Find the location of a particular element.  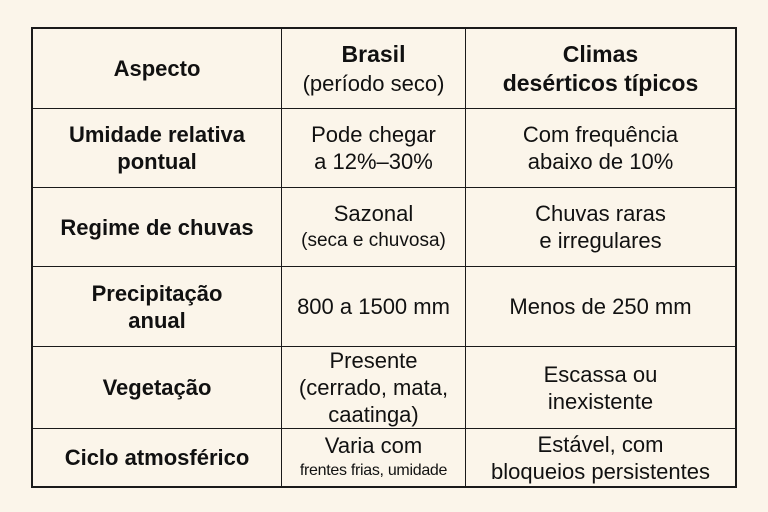

brasil-value-line: Presente is located at coordinates (373, 360).